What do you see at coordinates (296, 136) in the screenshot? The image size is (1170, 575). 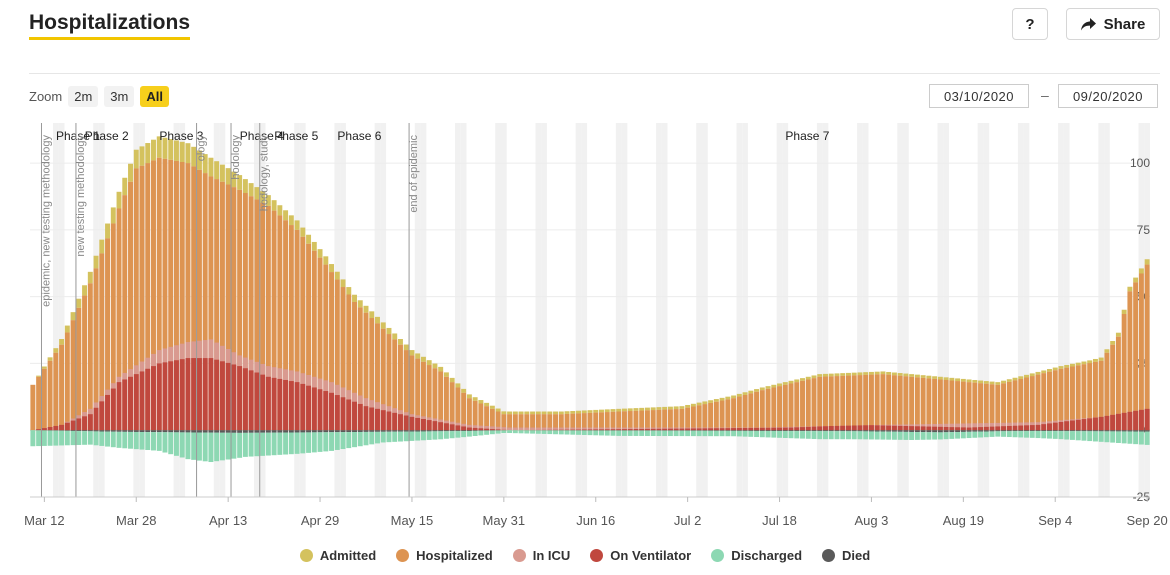 I see `phase-label: Phase 5` at bounding box center [296, 136].